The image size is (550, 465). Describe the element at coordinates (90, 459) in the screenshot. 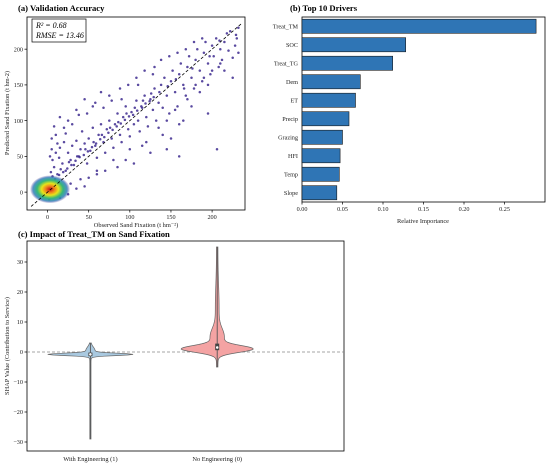

I see `violin-group-label: With Engineering (1)` at that location.